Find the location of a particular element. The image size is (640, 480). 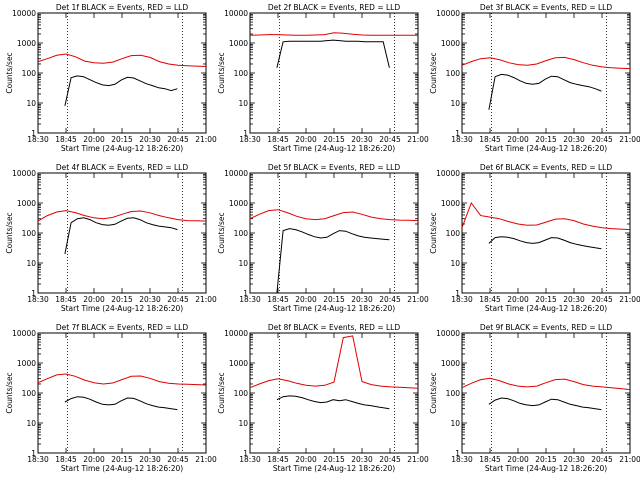

panel-title: Det 8f BLACK = Events, RED = LLD is located at coordinates (334, 327).